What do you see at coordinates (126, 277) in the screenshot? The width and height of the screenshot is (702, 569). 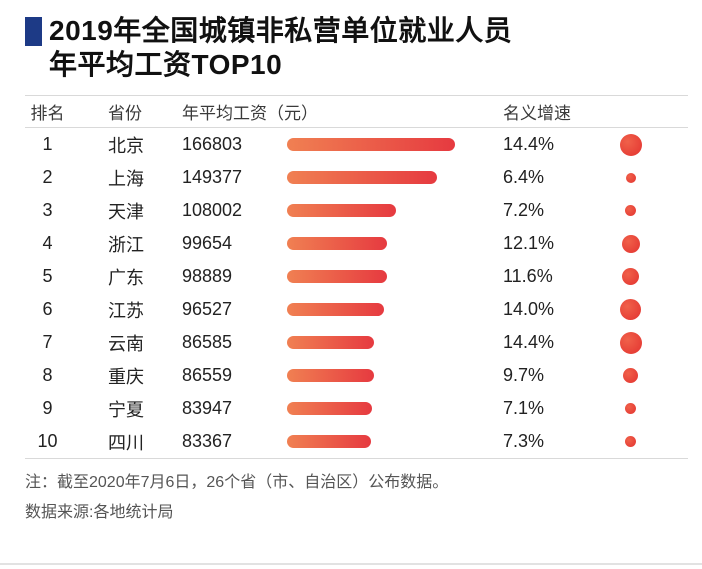 I see `province-cell: 广东` at bounding box center [126, 277].